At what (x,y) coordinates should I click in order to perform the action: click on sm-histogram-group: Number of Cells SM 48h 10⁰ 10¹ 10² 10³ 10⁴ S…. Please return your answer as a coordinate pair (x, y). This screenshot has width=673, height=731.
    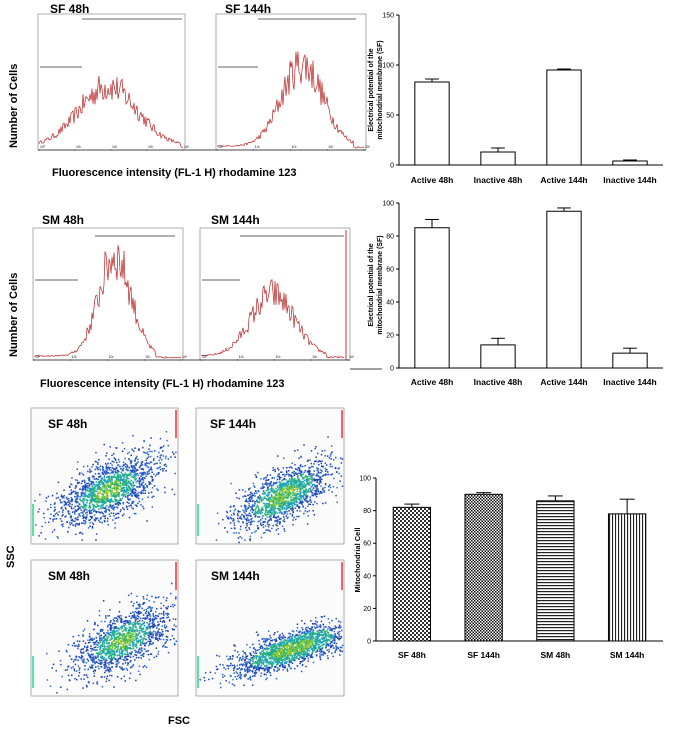
    Looking at the image, I should click on (195, 301).